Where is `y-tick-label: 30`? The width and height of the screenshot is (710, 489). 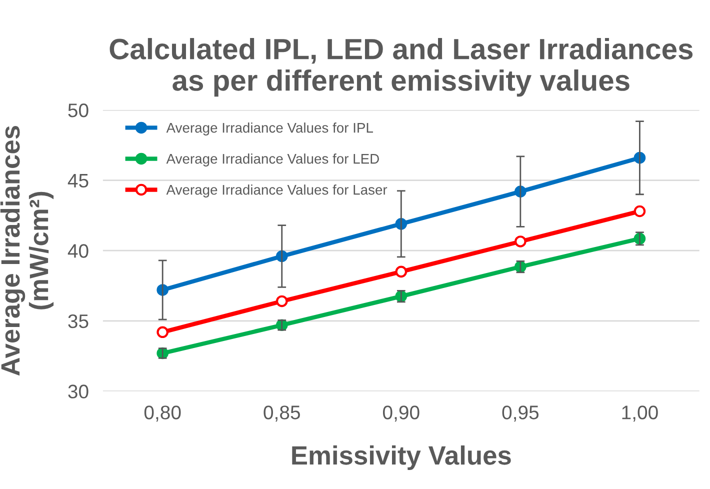
y-tick-label: 30 is located at coordinates (78, 391).